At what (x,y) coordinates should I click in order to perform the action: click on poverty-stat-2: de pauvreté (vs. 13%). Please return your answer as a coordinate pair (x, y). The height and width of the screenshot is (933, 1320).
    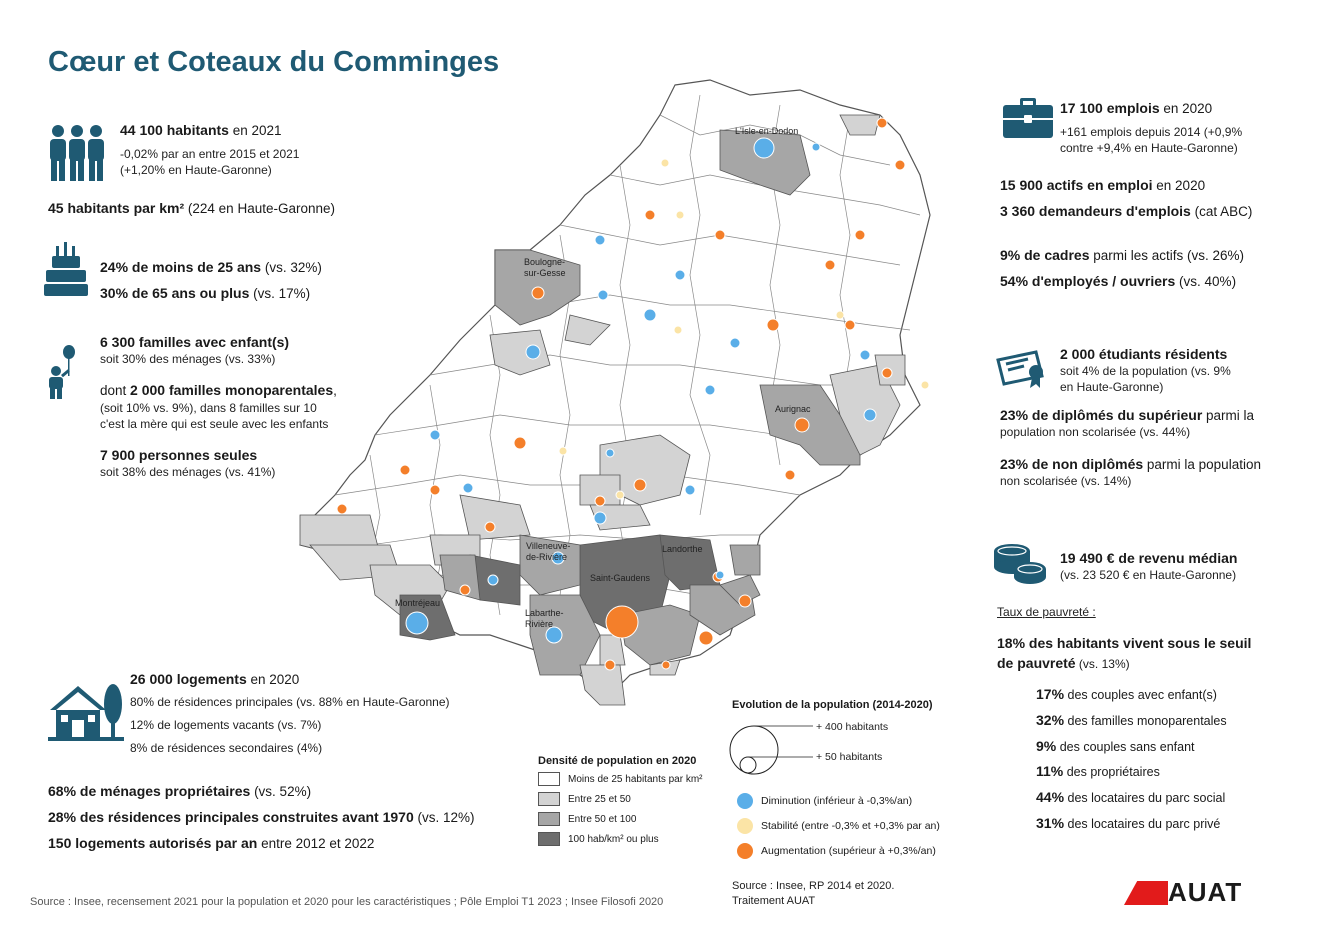
    Looking at the image, I should click on (1063, 663).